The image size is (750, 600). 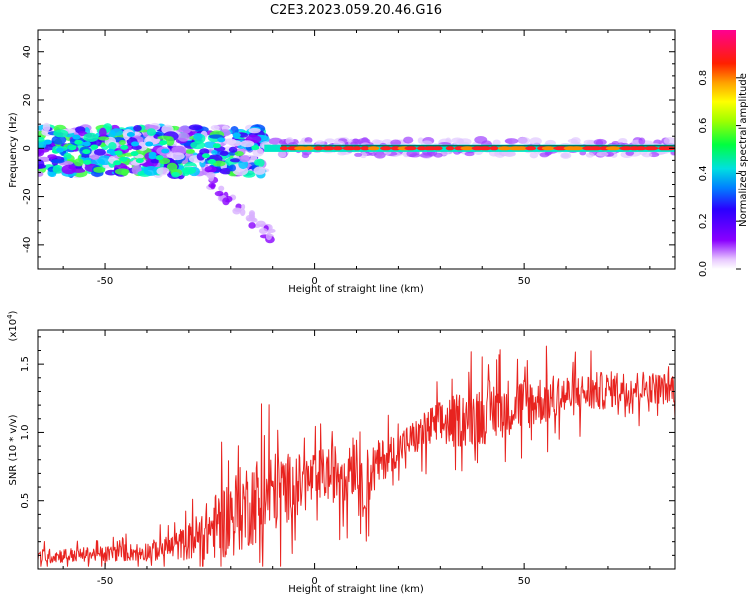 I want to click on snr-xtick-label: -50, so click(x=105, y=581).